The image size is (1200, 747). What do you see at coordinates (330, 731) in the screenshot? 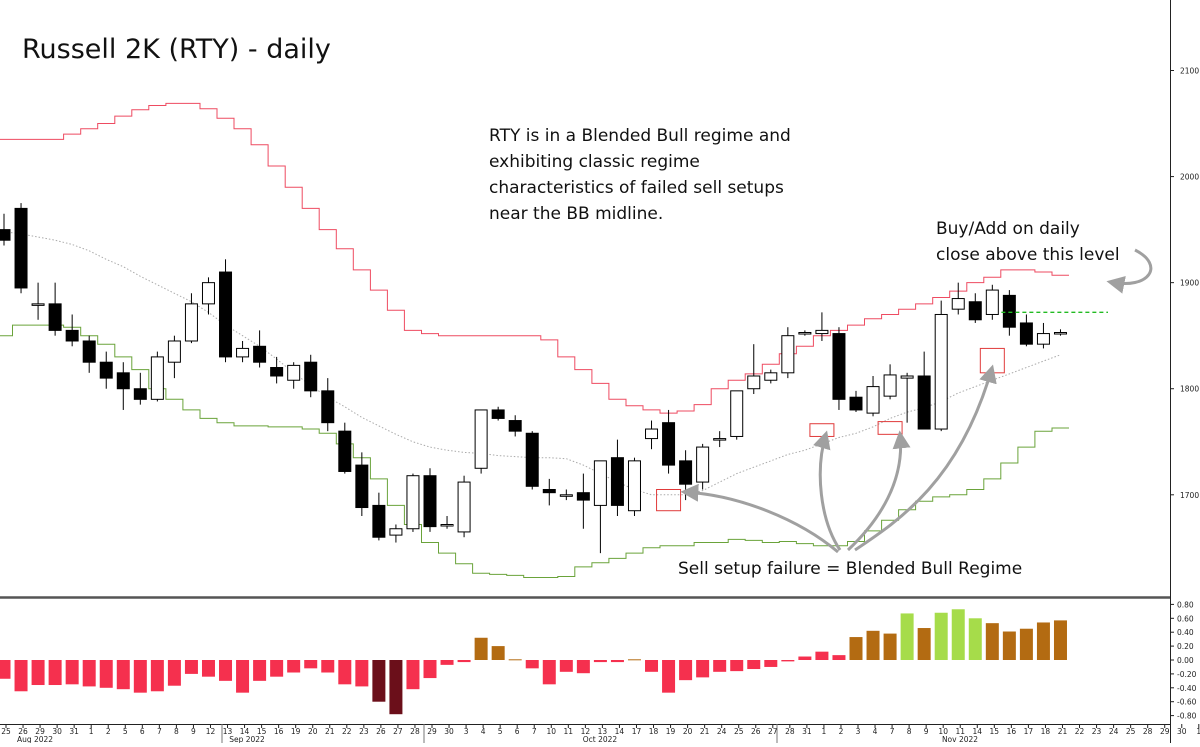
I see `x-tick-label: 21` at bounding box center [330, 731].